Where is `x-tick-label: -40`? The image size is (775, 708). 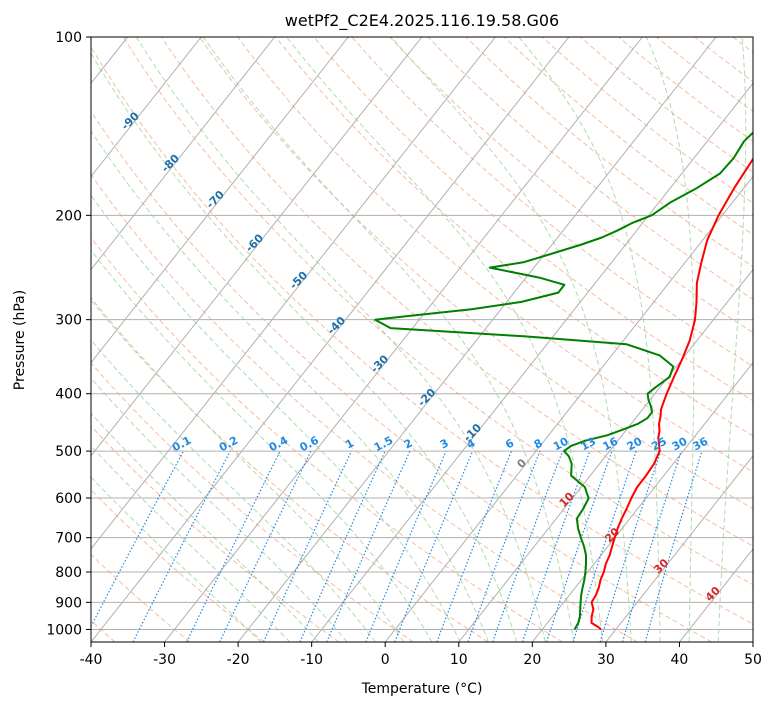
x-tick-label: -40 is located at coordinates (91, 660).